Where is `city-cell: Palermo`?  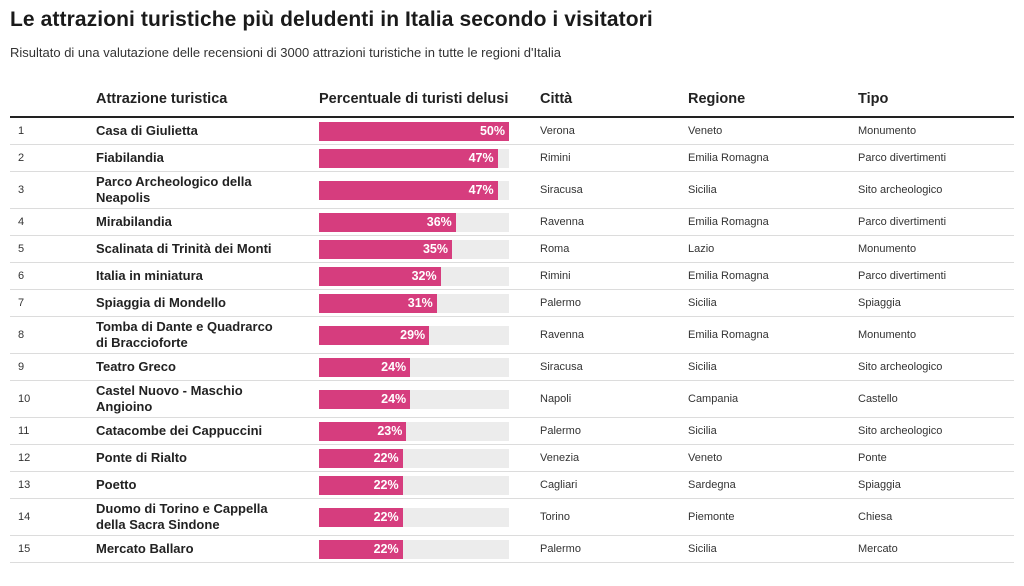
city-cell: Palermo is located at coordinates (560, 303).